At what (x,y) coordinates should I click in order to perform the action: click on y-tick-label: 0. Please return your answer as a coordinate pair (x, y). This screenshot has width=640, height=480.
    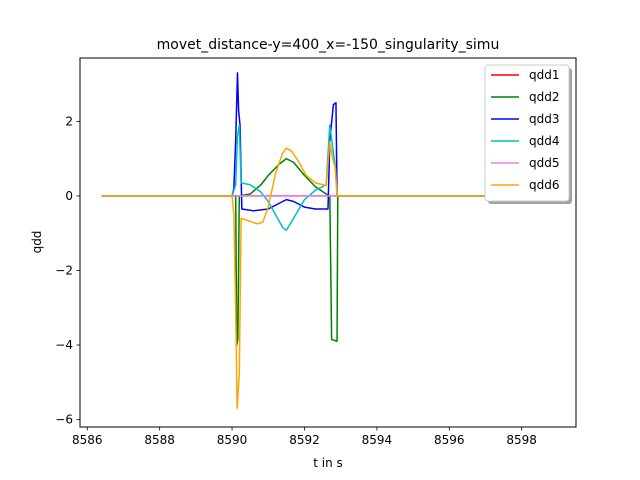
    Looking at the image, I should click on (69, 196).